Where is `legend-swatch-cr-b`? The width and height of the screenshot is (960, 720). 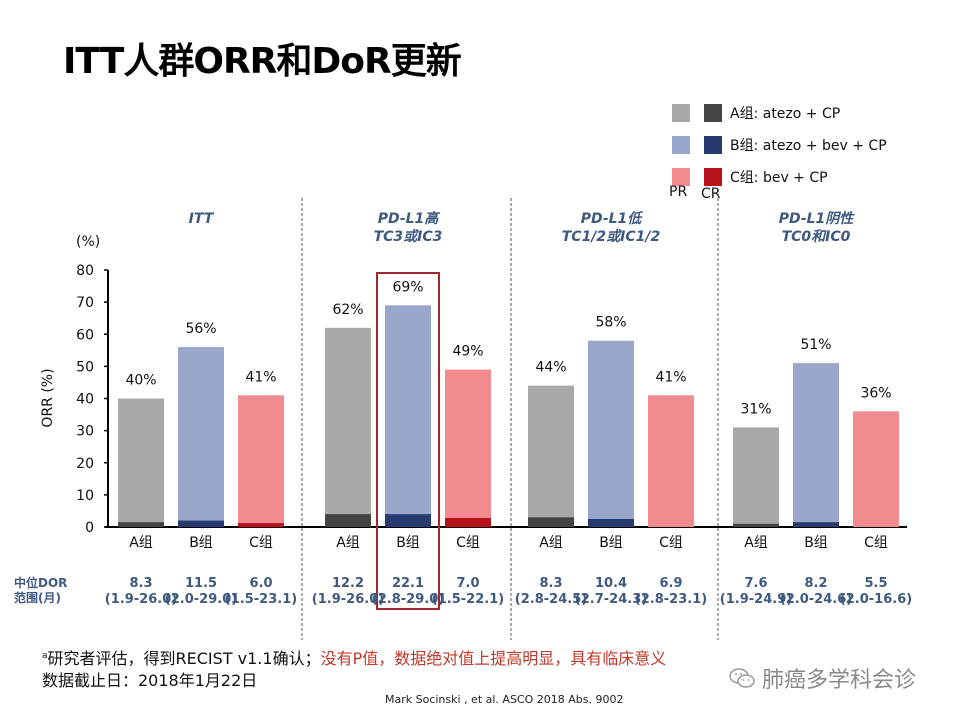
legend-swatch-cr-b is located at coordinates (713, 145).